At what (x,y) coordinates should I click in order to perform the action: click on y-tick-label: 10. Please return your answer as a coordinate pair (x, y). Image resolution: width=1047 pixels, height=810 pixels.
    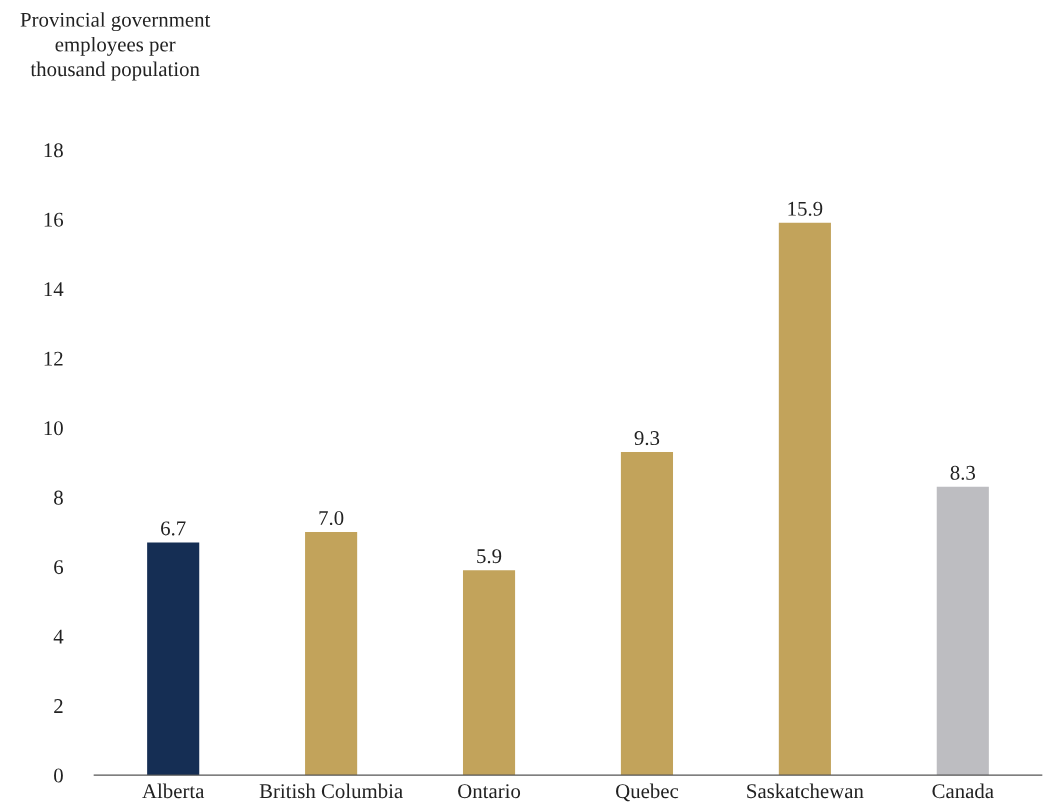
    Looking at the image, I should click on (53, 428).